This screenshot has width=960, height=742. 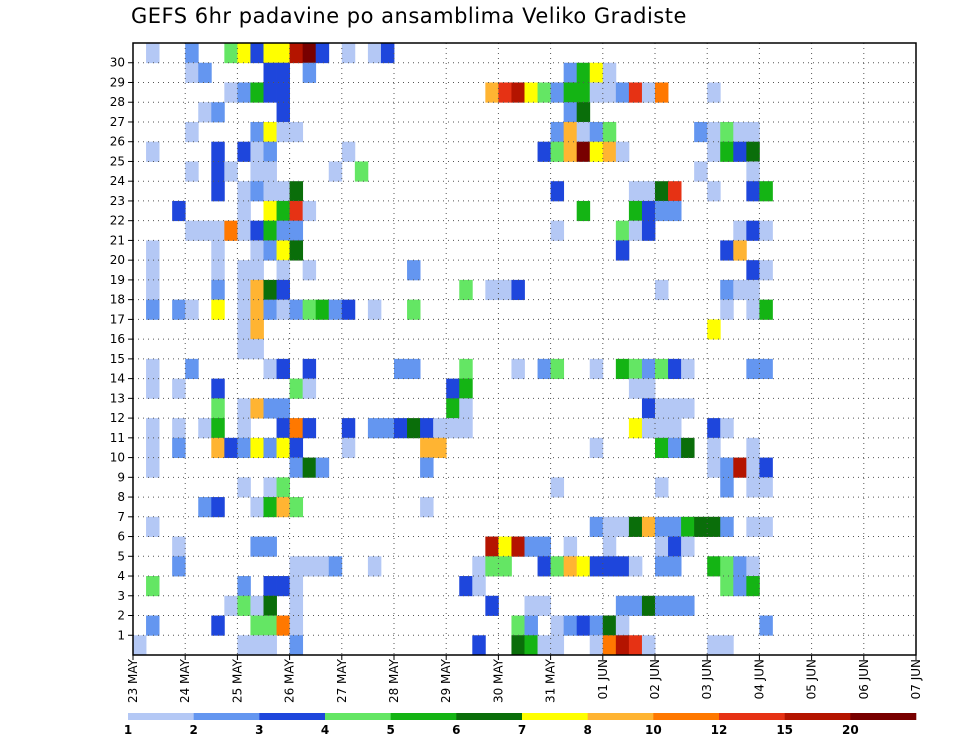 What do you see at coordinates (117, 398) in the screenshot?
I see `y-tick-label: 13` at bounding box center [117, 398].